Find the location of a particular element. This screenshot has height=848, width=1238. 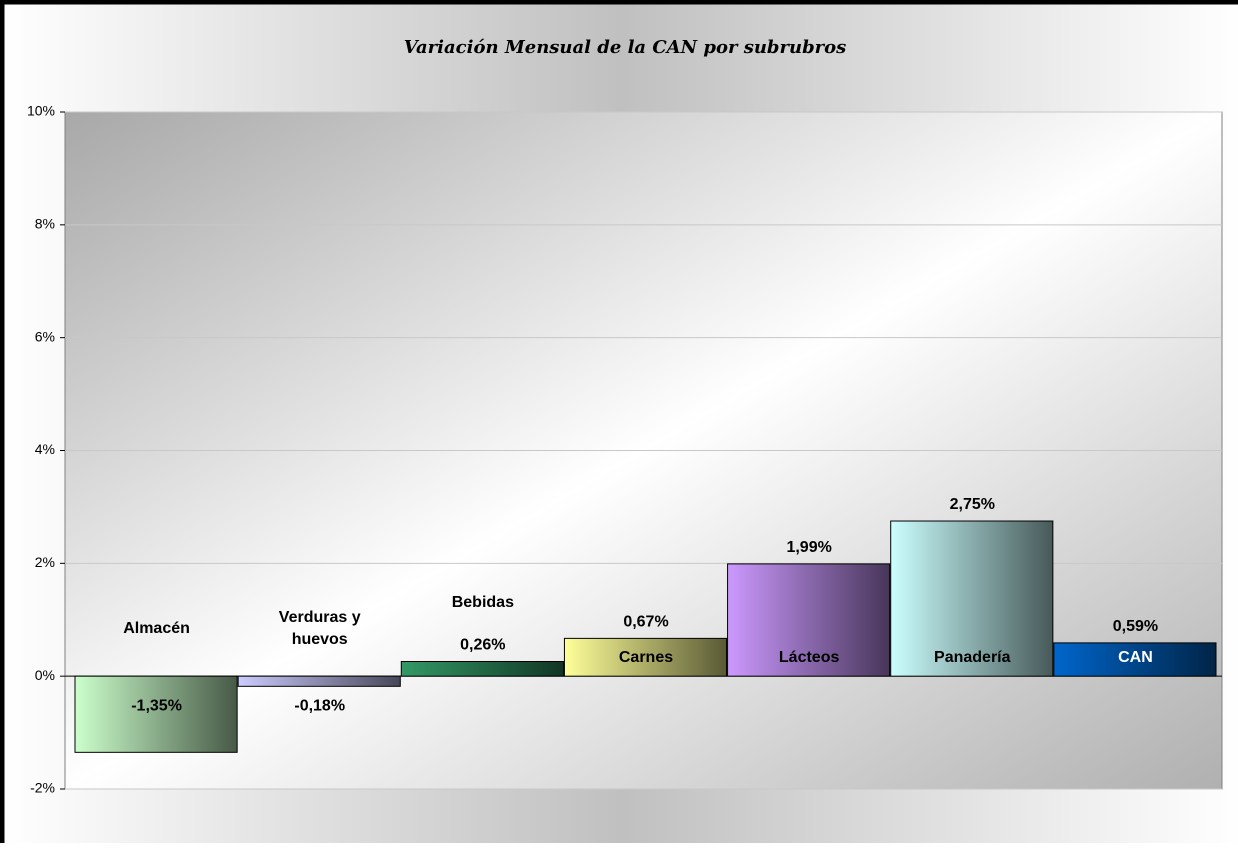

value-label: 0,26% is located at coordinates (482, 645).